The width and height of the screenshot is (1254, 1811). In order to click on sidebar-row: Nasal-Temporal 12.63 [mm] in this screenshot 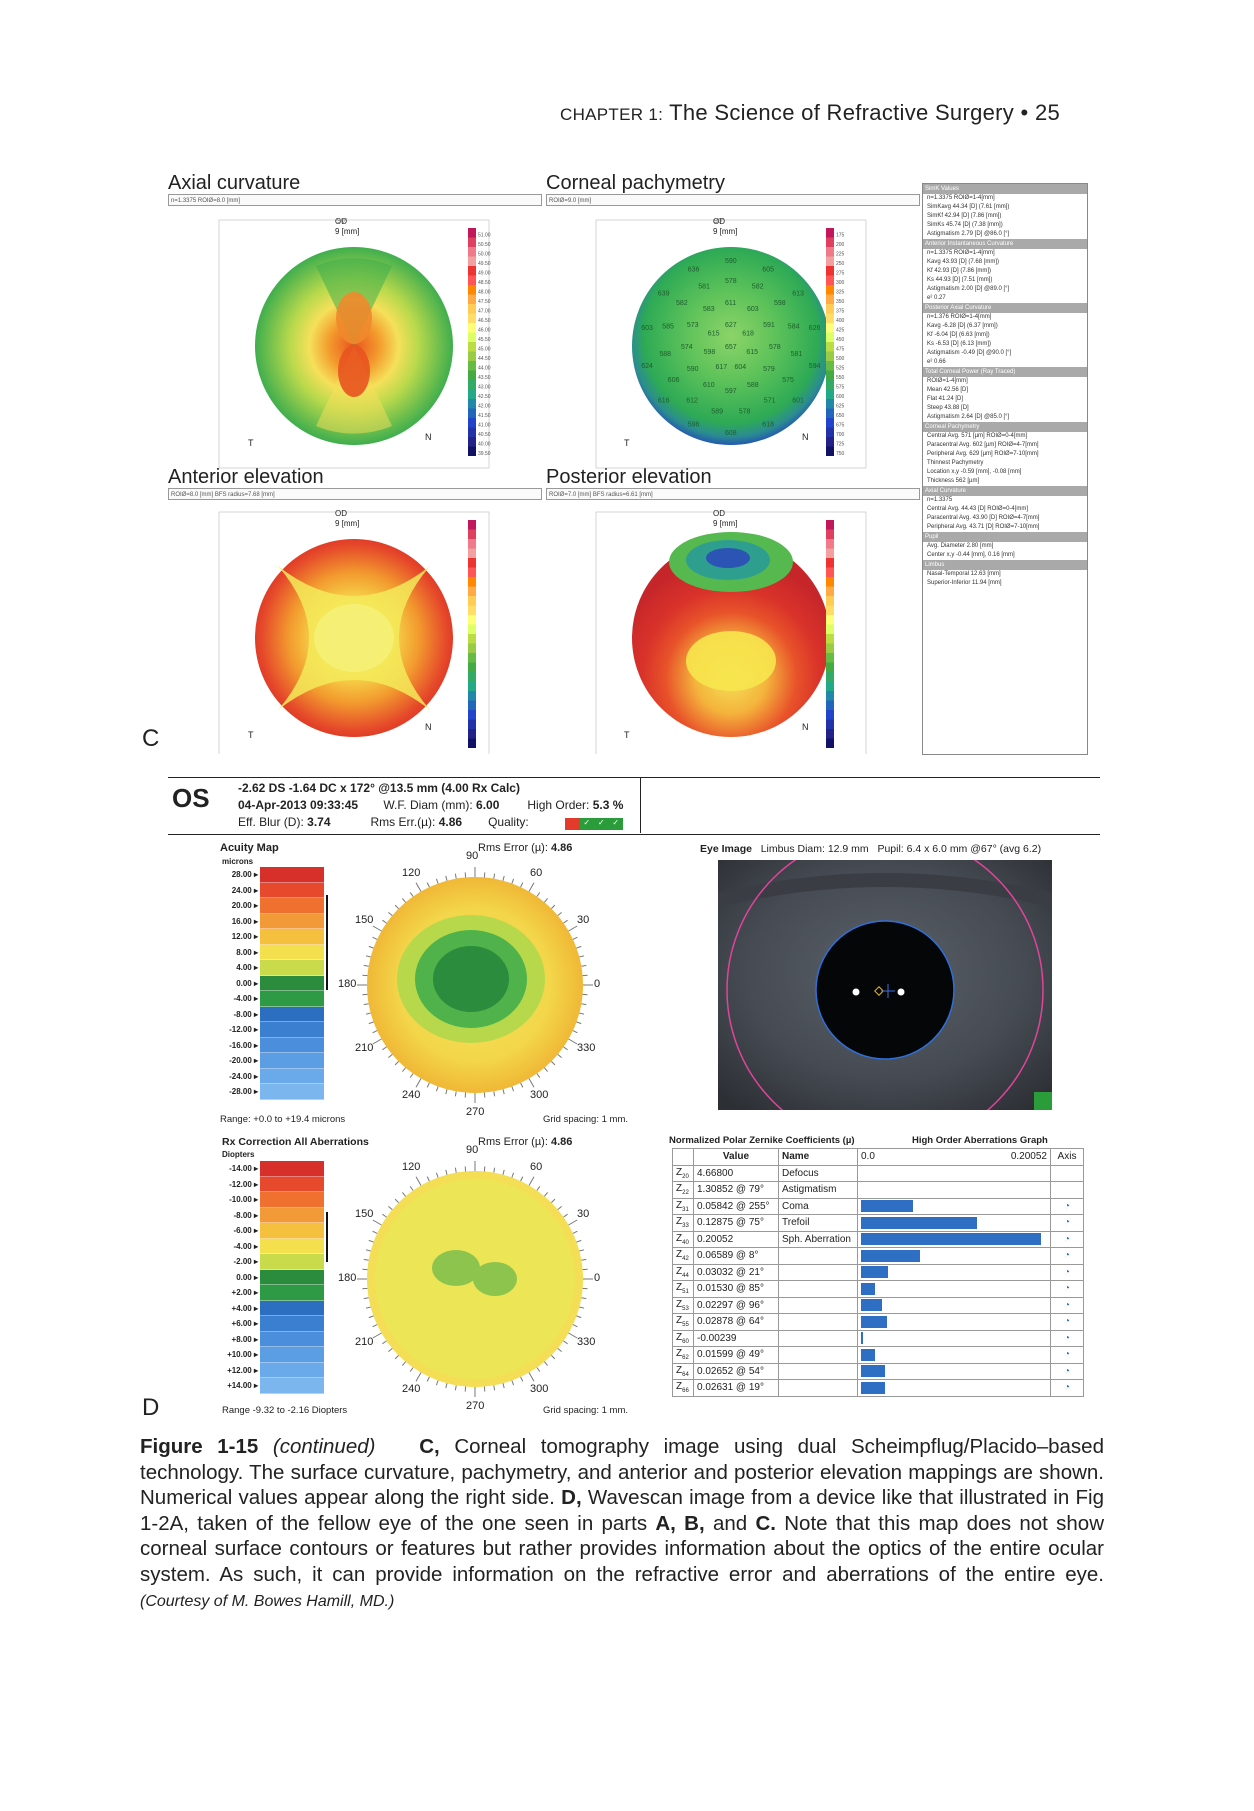, I will do `click(964, 574)`.